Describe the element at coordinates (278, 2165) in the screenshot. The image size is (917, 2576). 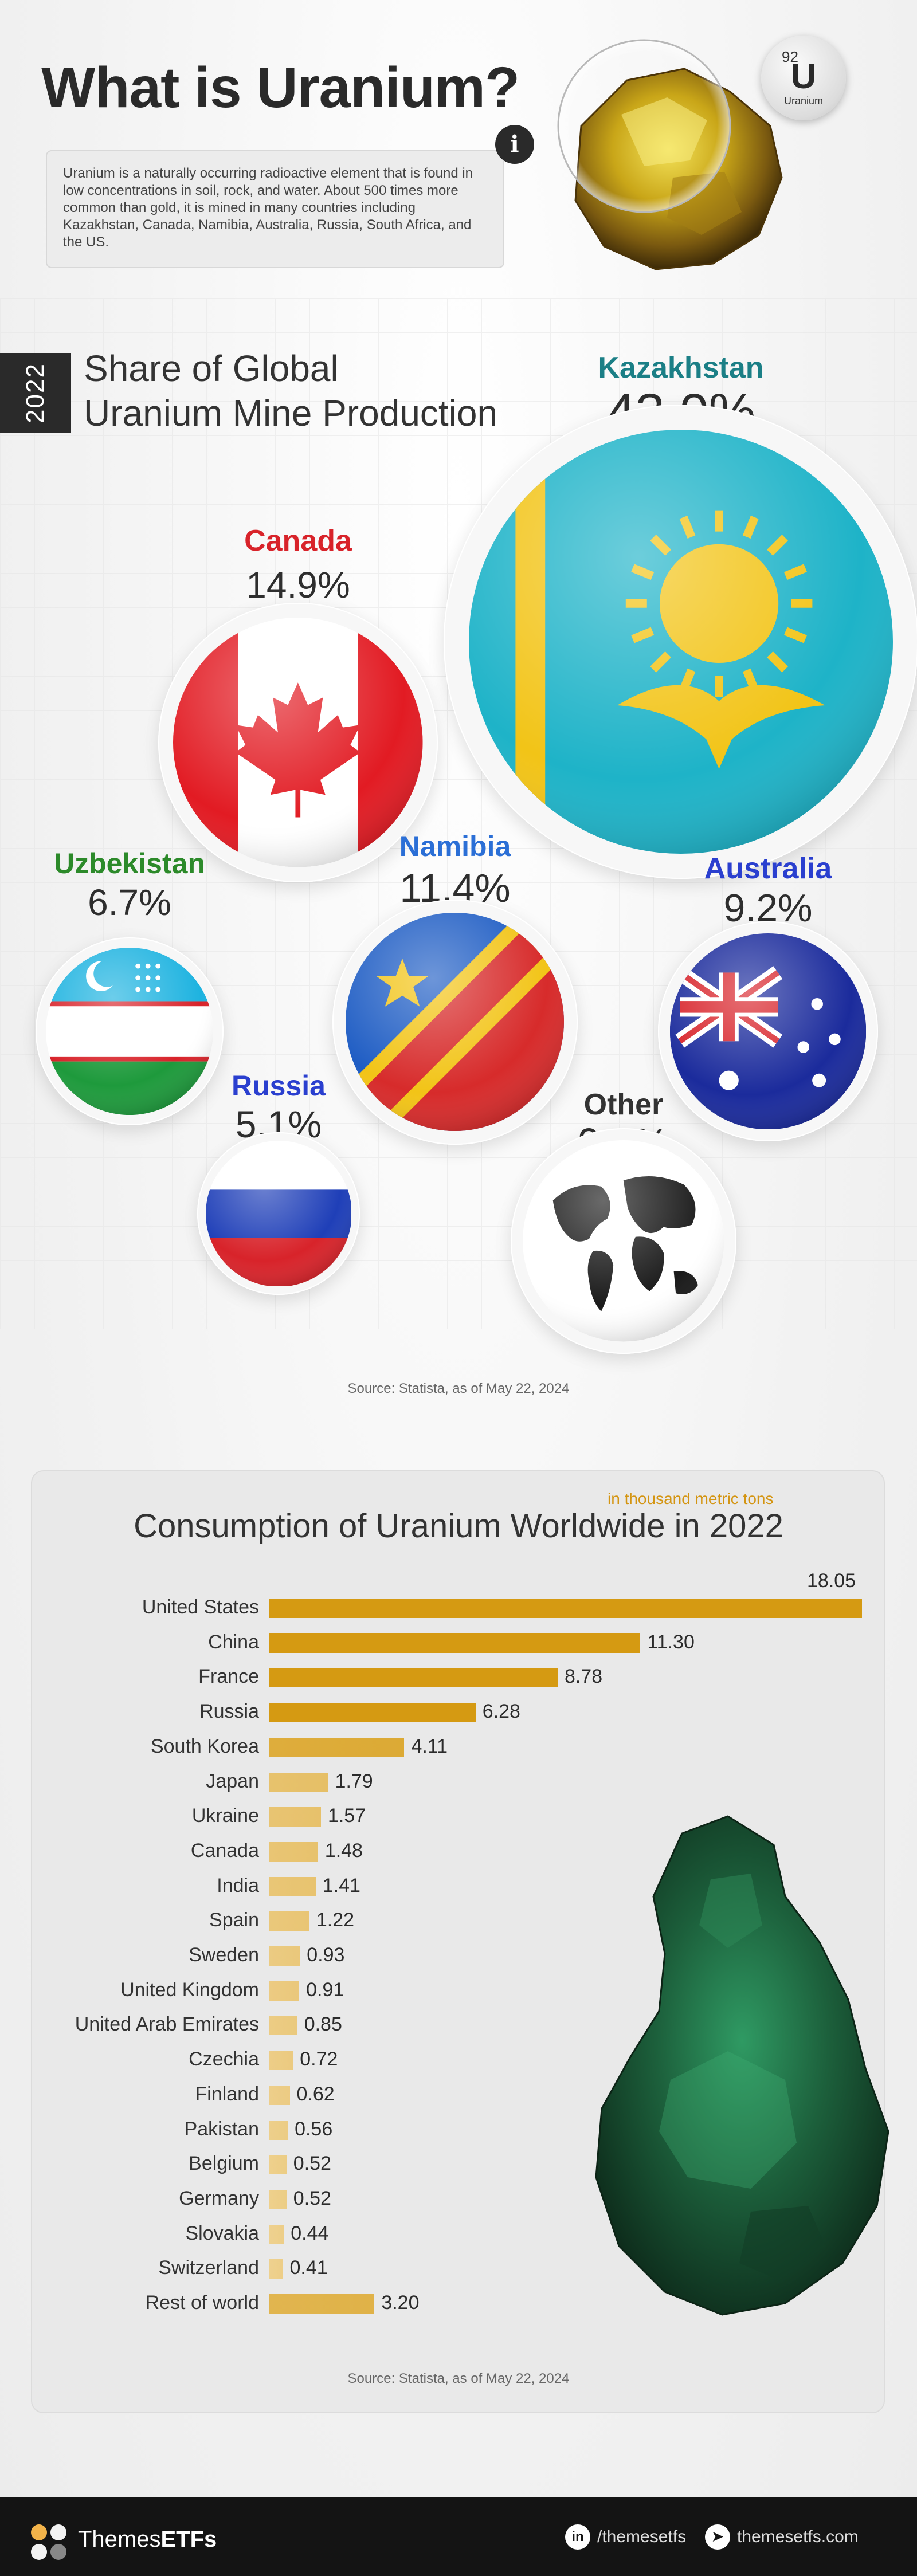
I see `bar-belgium` at that location.